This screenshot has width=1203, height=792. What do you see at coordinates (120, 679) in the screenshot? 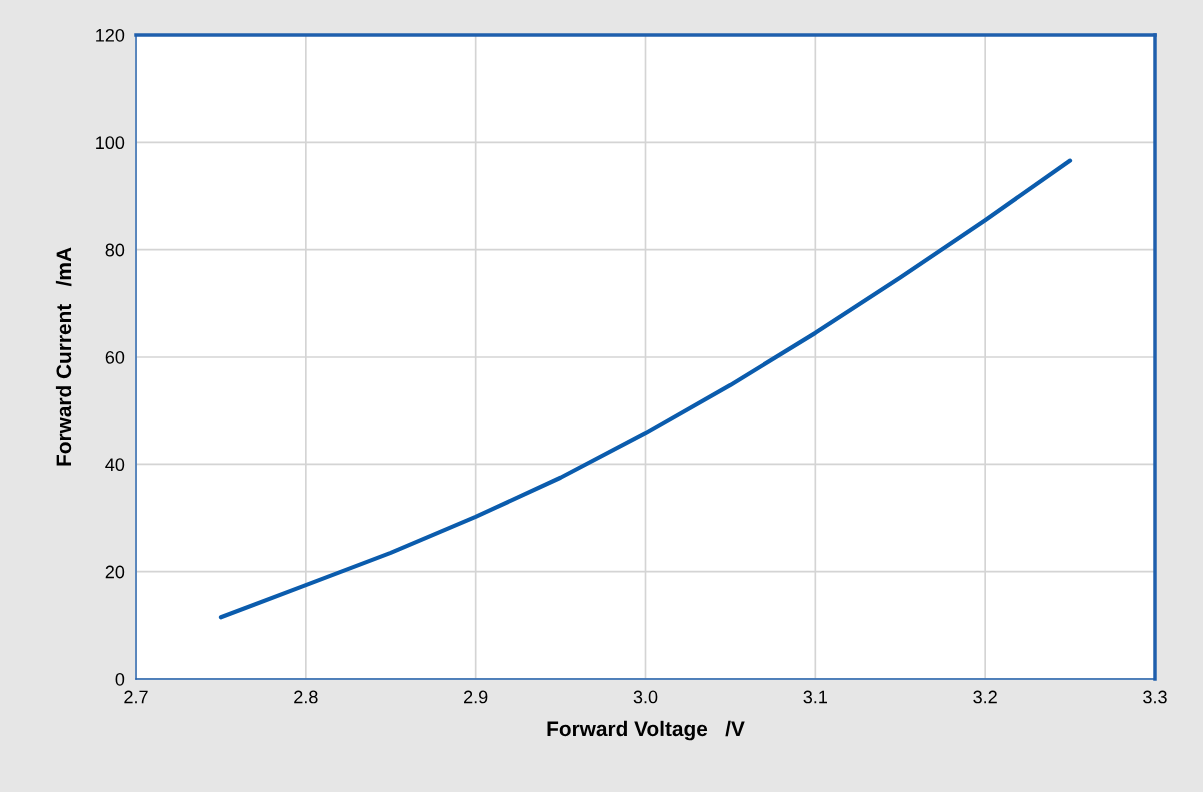
I see `y-tick-label: 0` at bounding box center [120, 679].